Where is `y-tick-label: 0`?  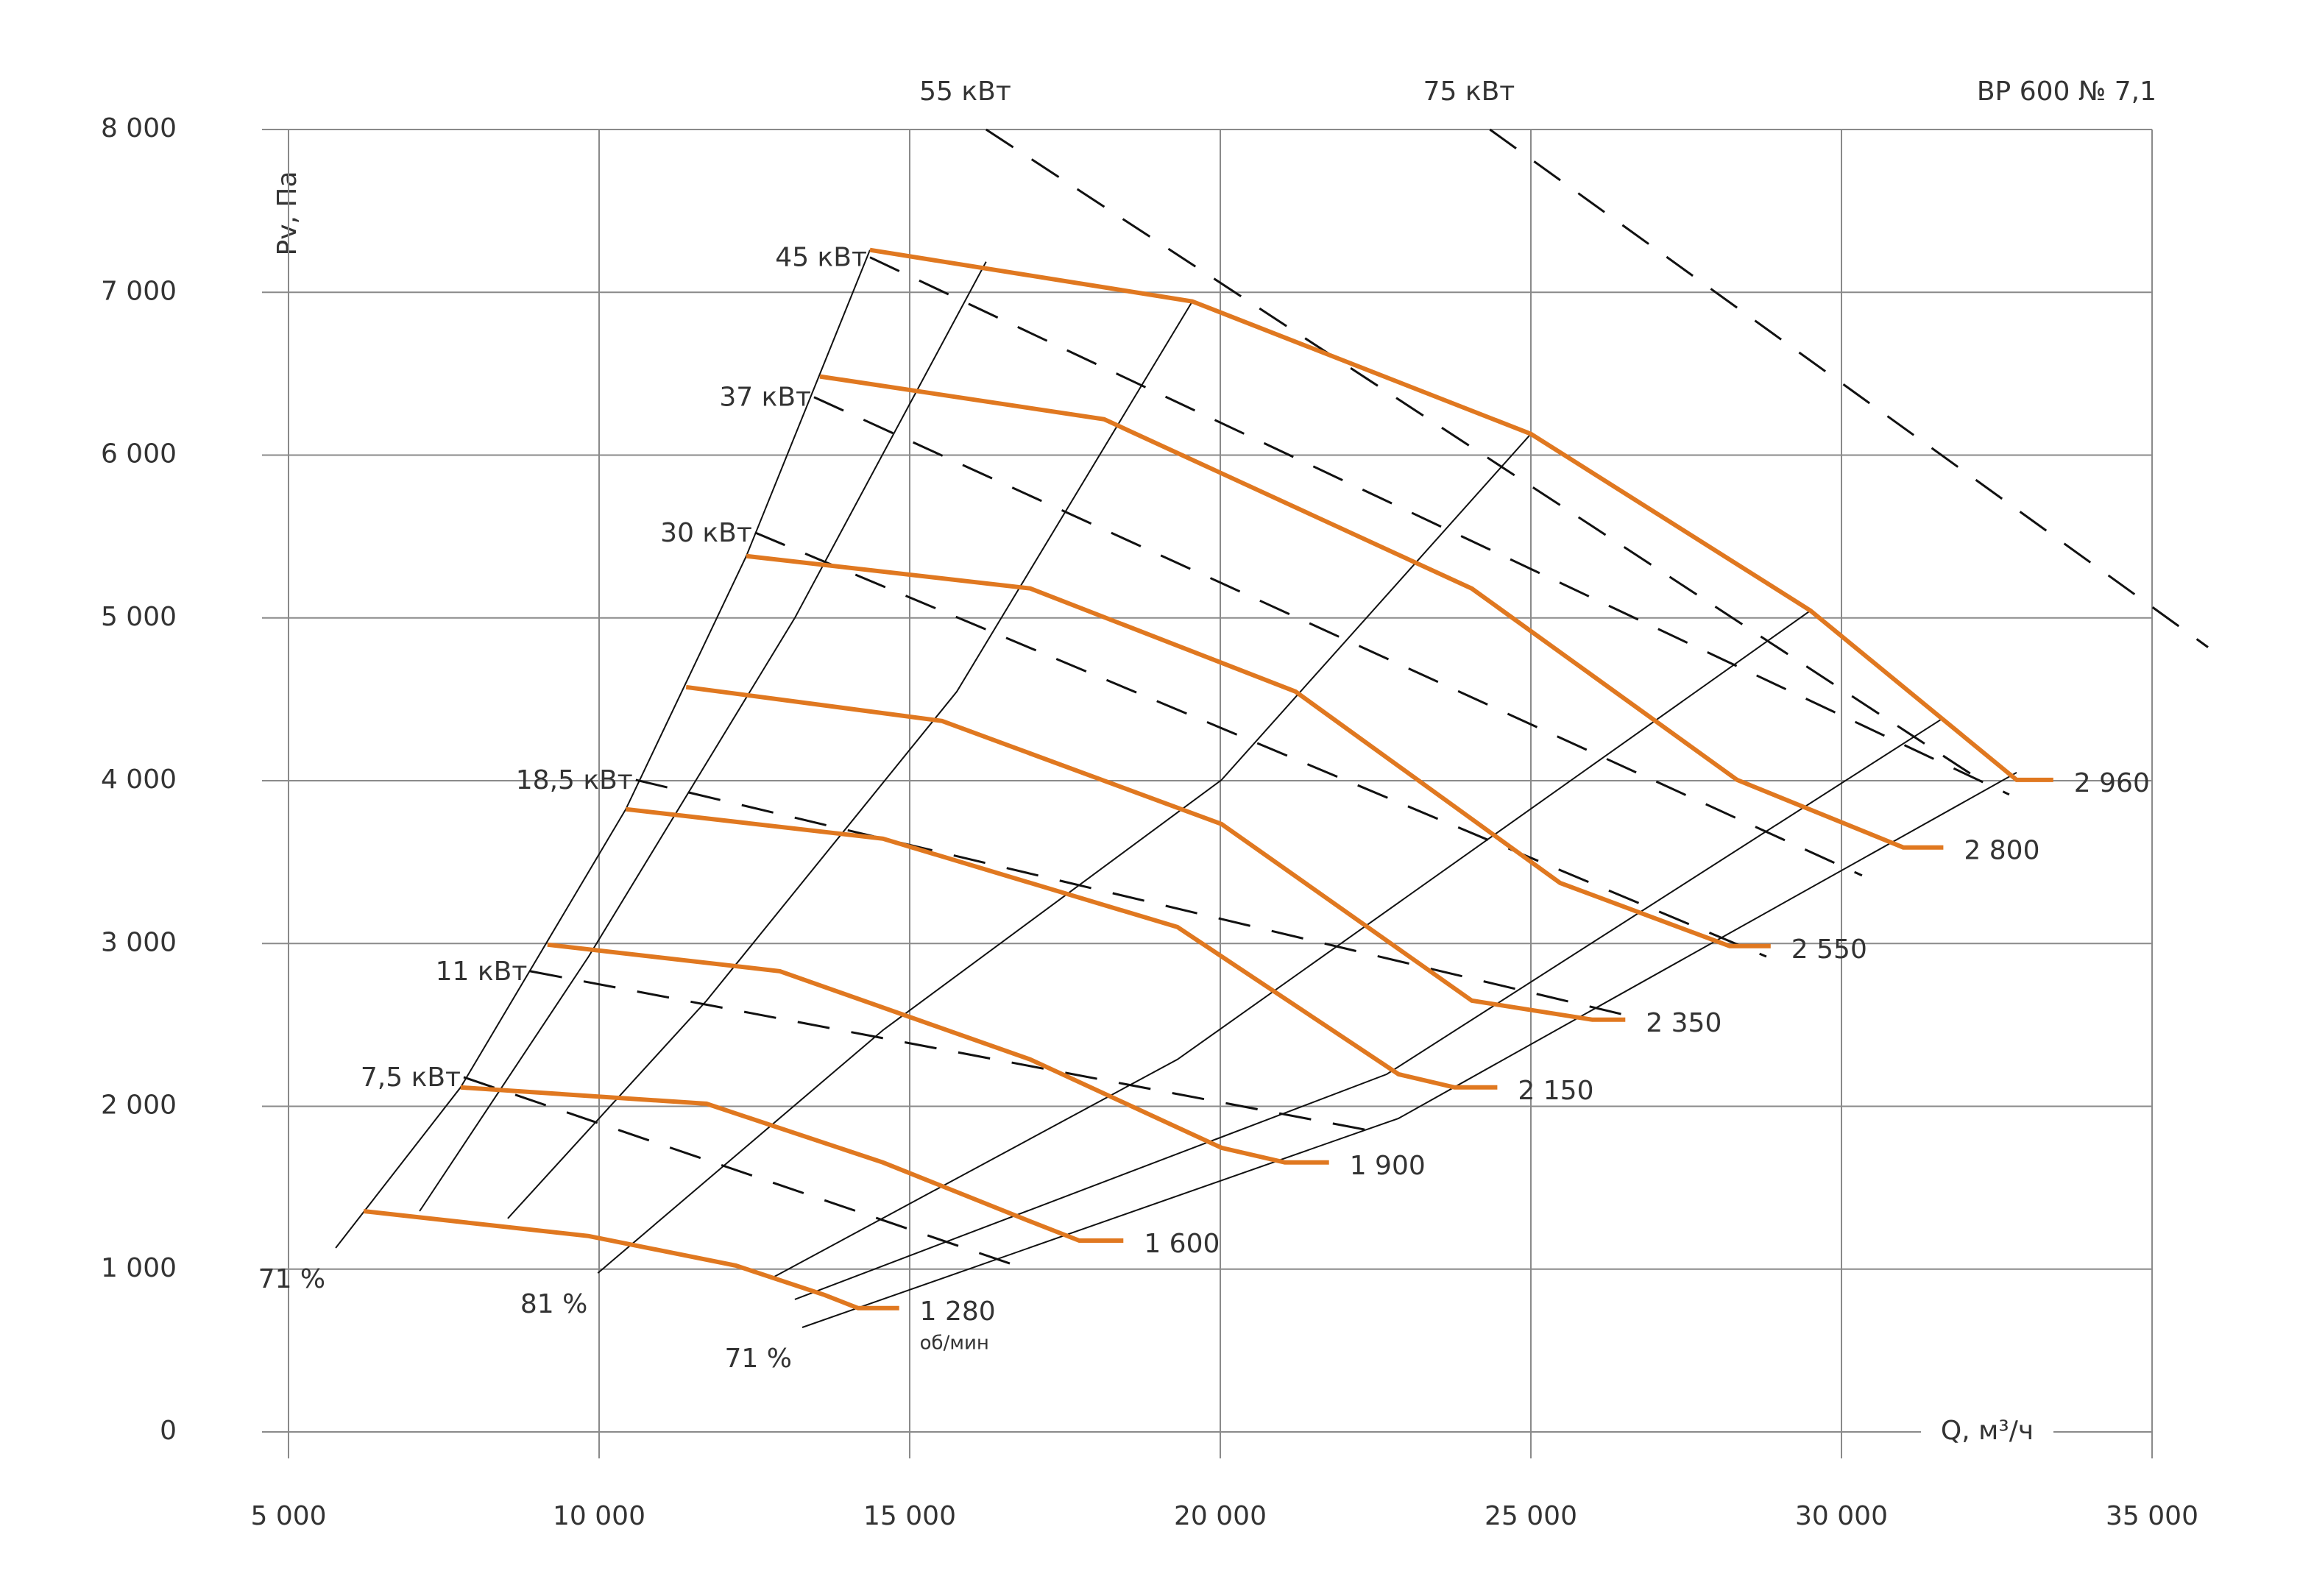
y-tick-label: 0 is located at coordinates (168, 1431).